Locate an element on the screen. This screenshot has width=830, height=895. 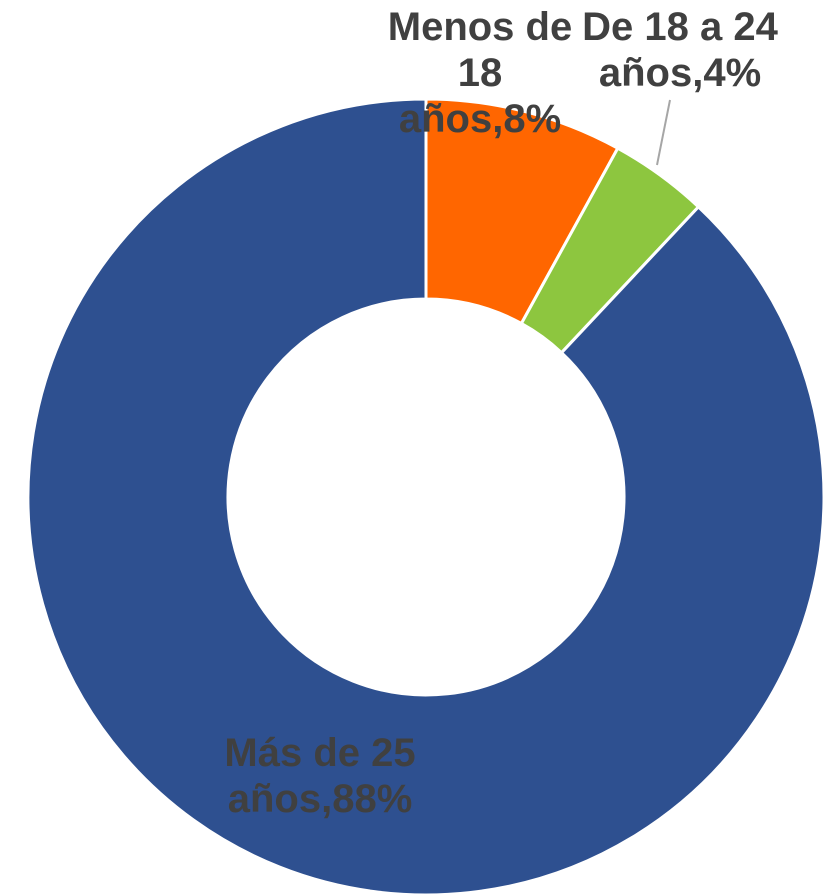
data-label-1: De 18 a 24 años,4% is located at coordinates (680, 50).